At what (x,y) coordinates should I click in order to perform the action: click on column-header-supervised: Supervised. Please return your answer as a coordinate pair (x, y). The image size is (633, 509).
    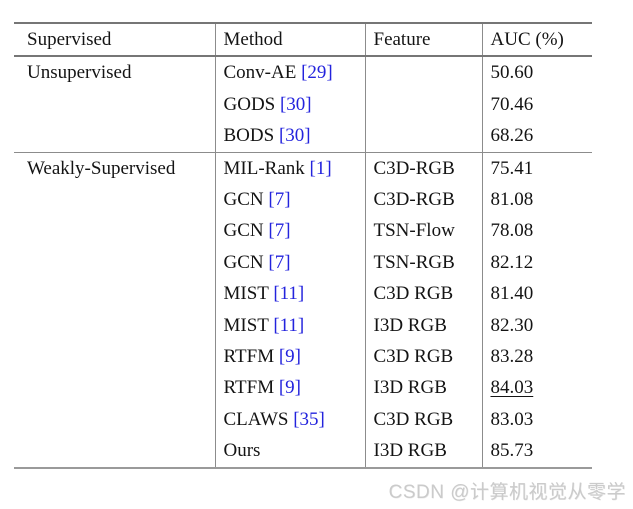
    Looking at the image, I should click on (114, 40).